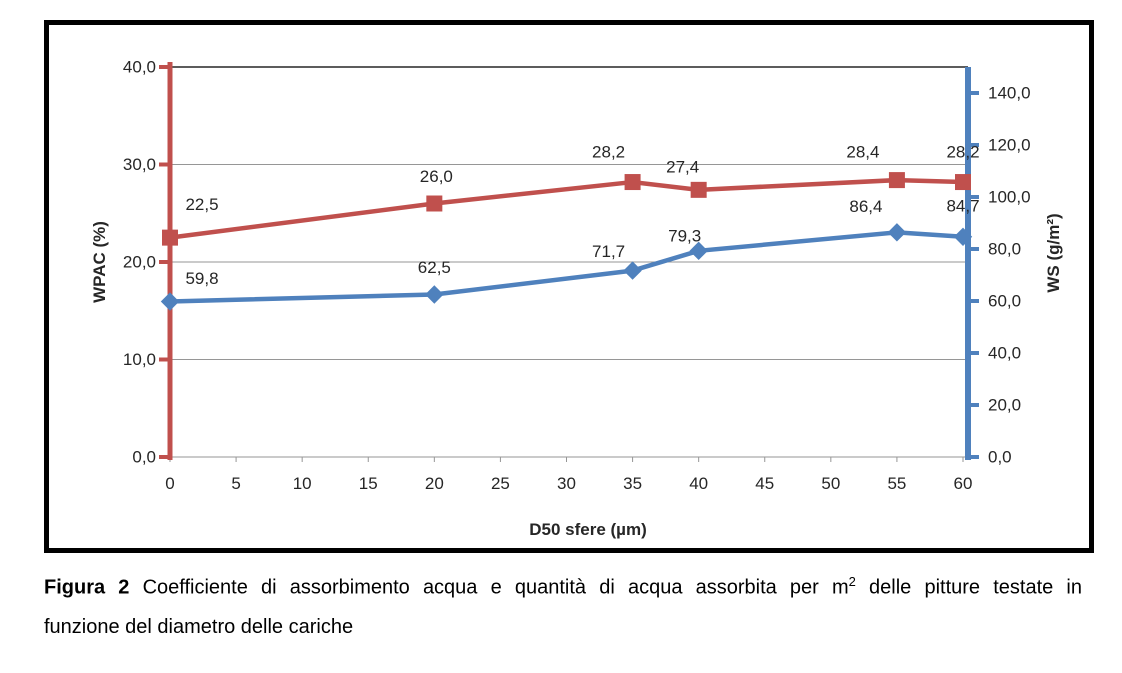 The width and height of the screenshot is (1122, 673). What do you see at coordinates (235, 483) in the screenshot?
I see `x-tick-label: 5` at bounding box center [235, 483].